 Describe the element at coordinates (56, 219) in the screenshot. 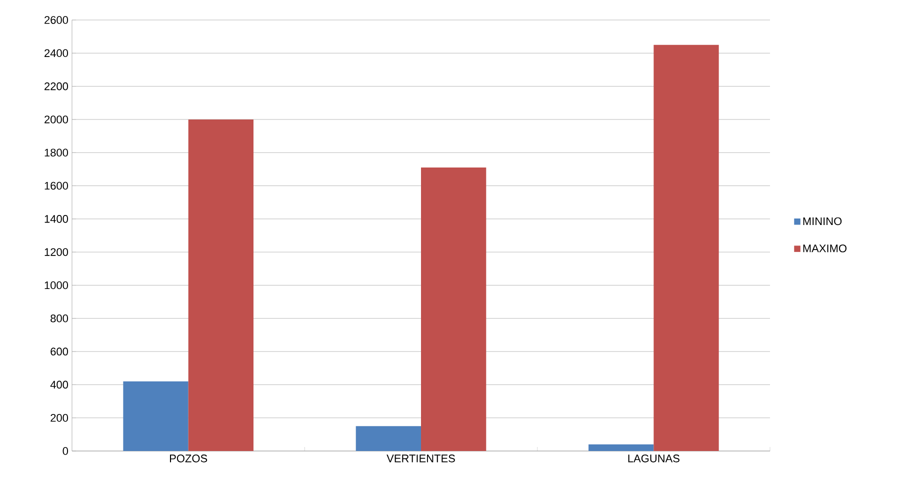

I see `y-tick-label: 1400` at that location.